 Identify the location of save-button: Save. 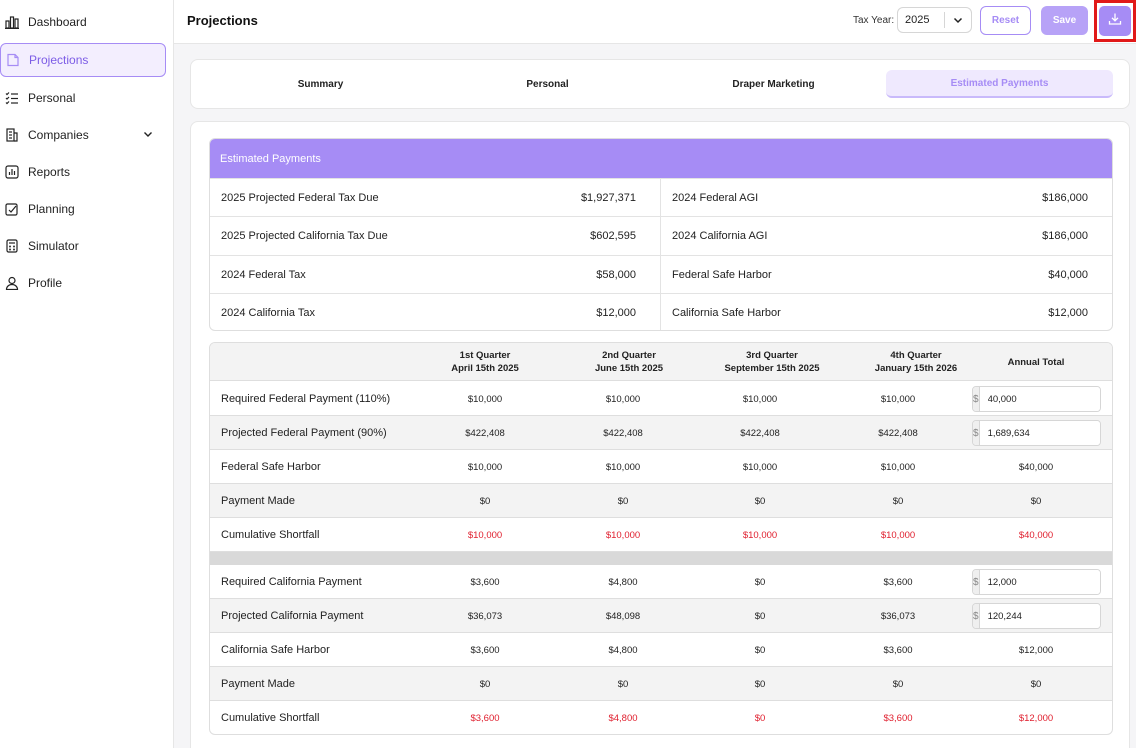
(1064, 20).